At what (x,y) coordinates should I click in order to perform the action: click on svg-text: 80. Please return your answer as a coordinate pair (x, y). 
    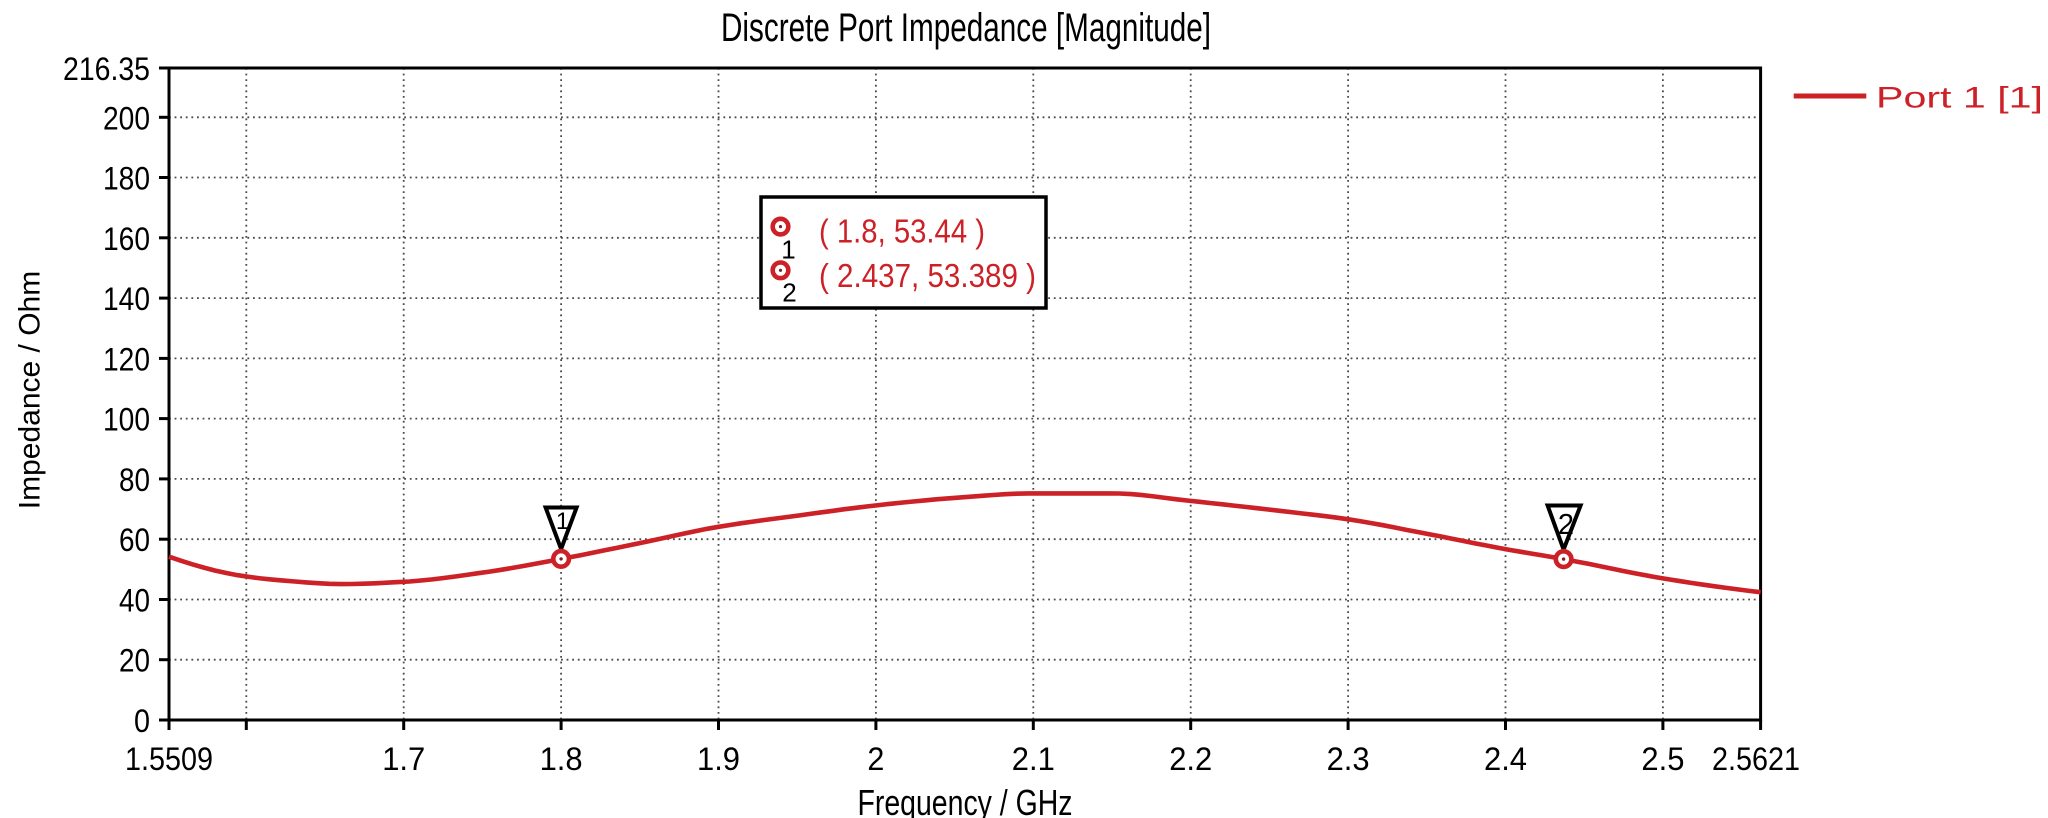
    Looking at the image, I should click on (134, 480).